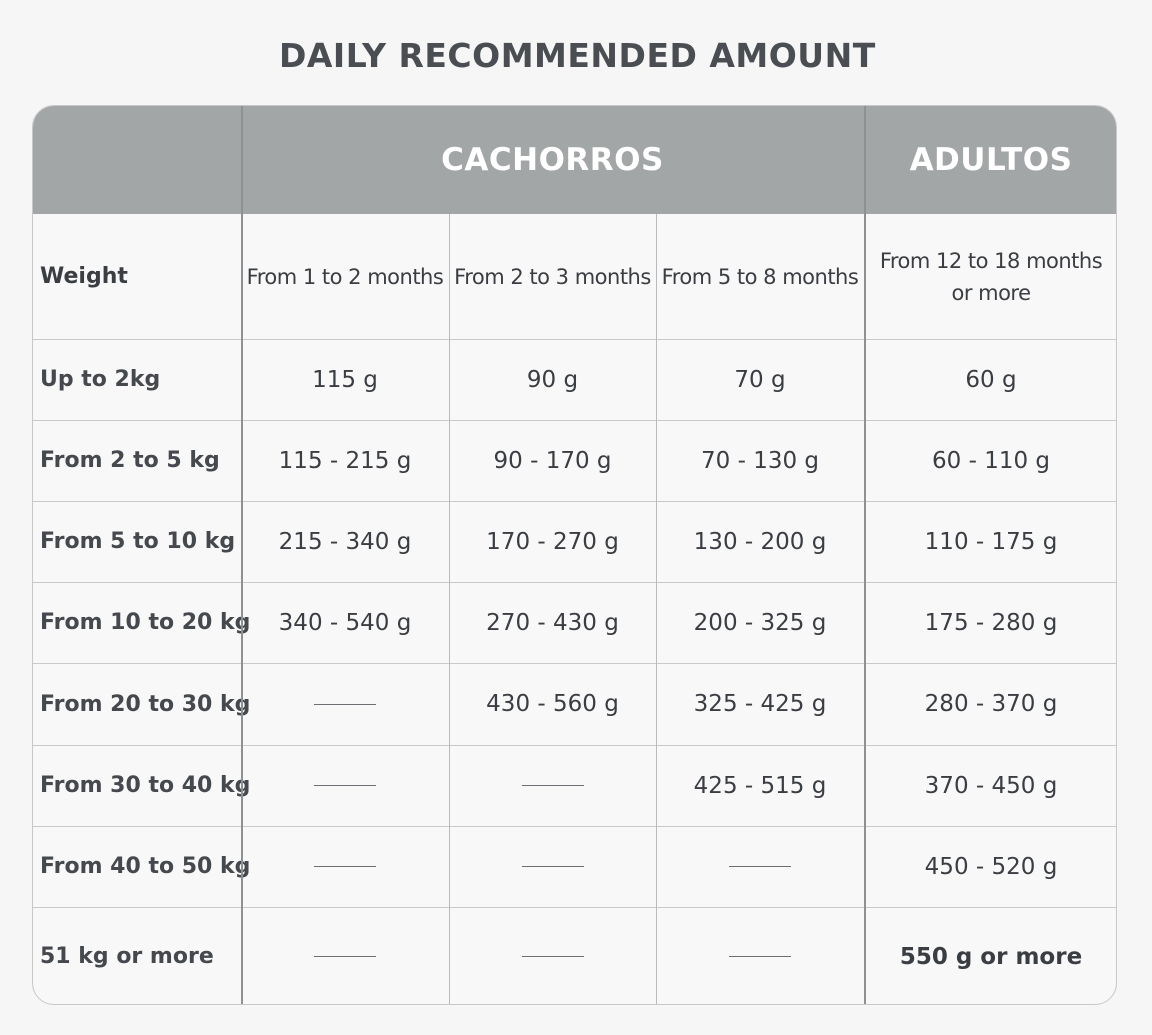 The width and height of the screenshot is (1152, 1035). Describe the element at coordinates (991, 160) in the screenshot. I see `group-label-adults: ADULTOS` at that location.